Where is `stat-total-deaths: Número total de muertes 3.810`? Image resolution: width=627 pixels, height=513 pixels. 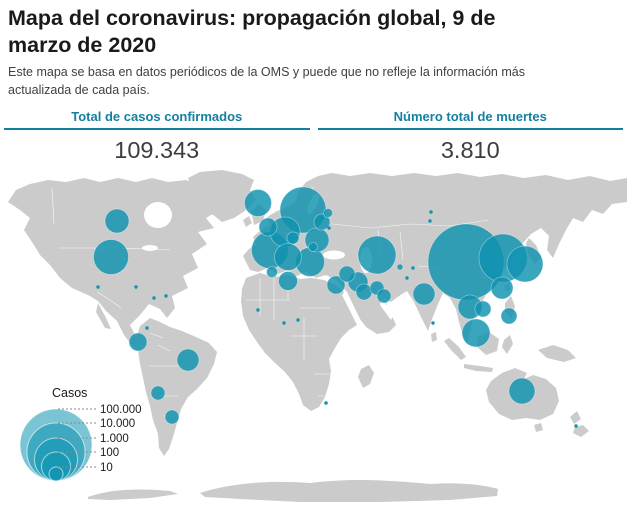 stat-total-deaths: Número total de muertes 3.810 is located at coordinates (470, 136).